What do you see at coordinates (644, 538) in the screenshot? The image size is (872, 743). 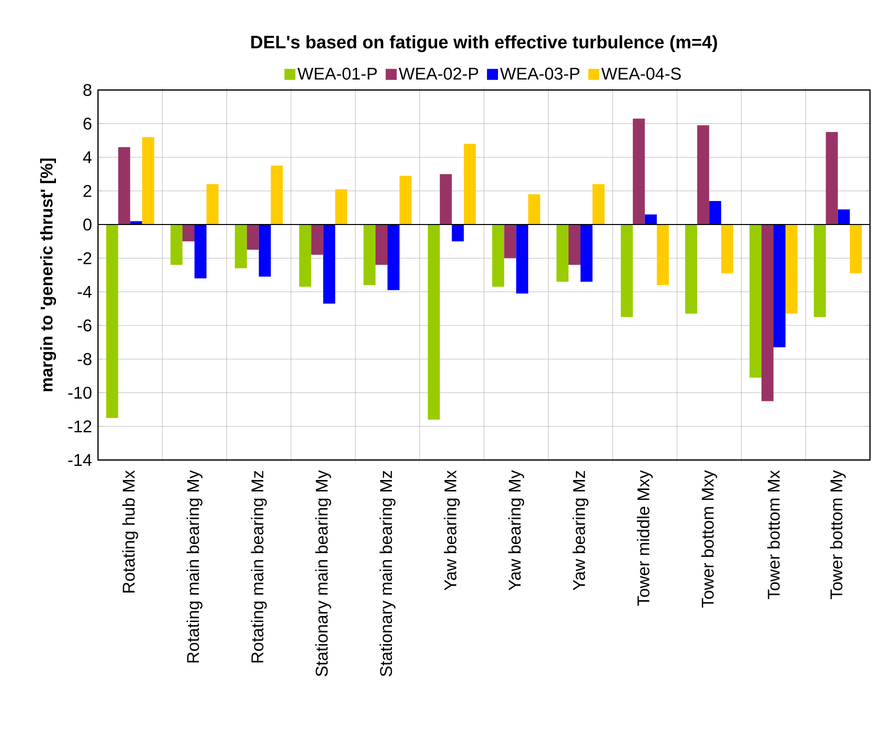 I see `x-tick-label: Tower middle Mxy` at bounding box center [644, 538].